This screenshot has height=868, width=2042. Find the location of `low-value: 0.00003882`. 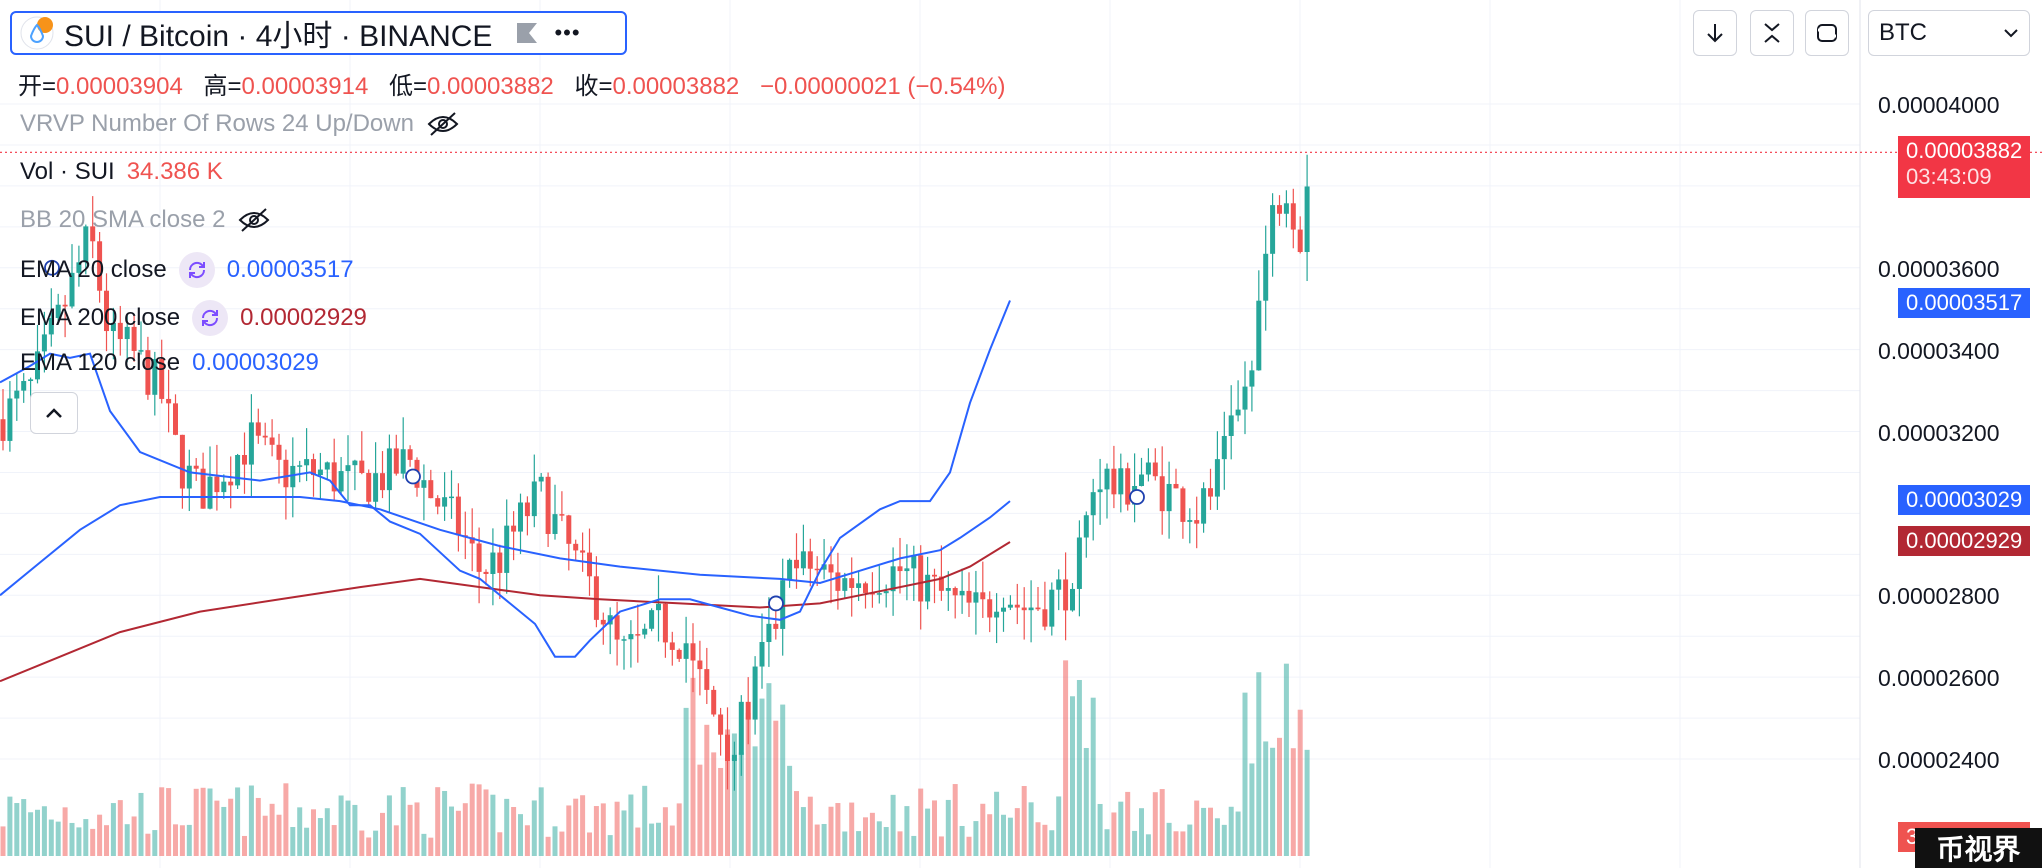

low-value: 0.00003882 is located at coordinates (490, 86).